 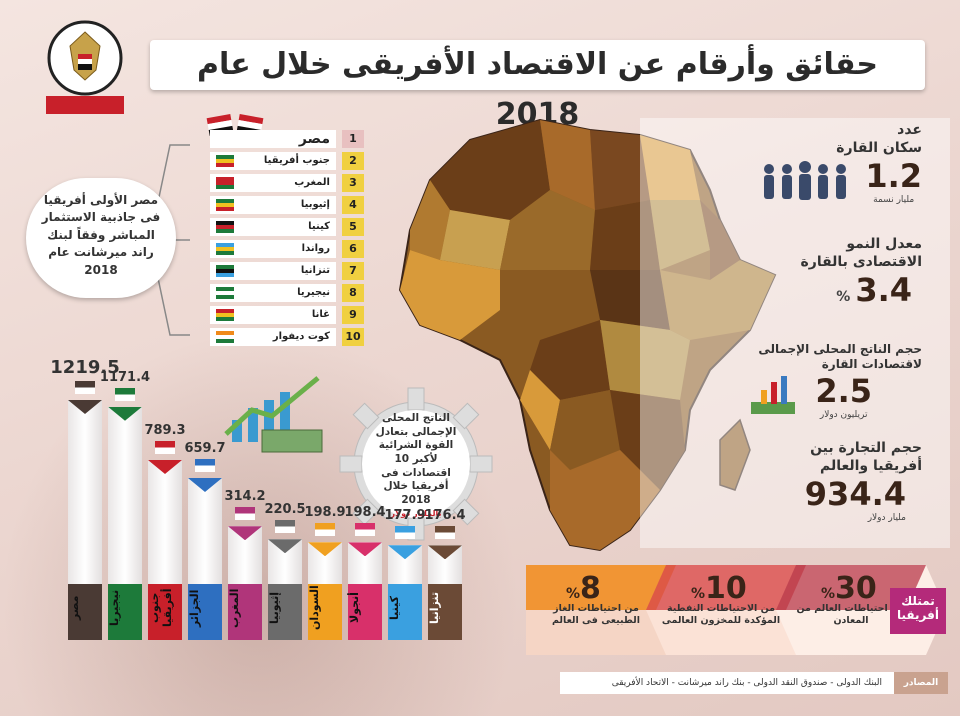 What do you see at coordinates (325, 571) in the screenshot?
I see `bar: السودان 198.9` at bounding box center [325, 571].